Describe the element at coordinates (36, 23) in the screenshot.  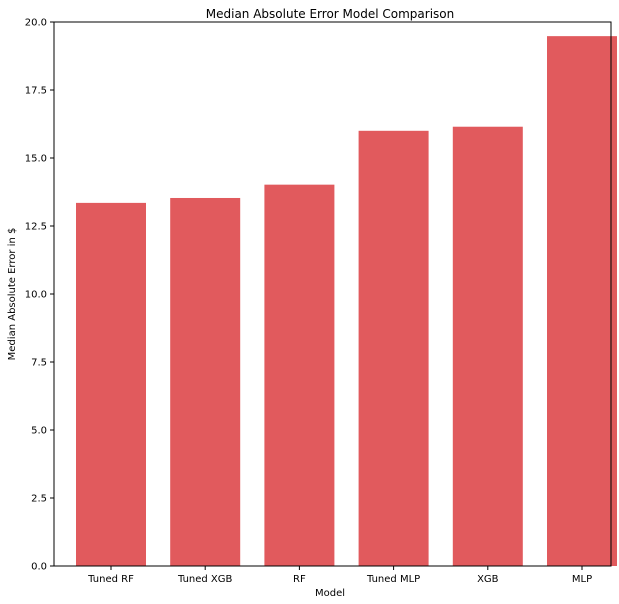
I see `y-tick-label: 20.0` at that location.